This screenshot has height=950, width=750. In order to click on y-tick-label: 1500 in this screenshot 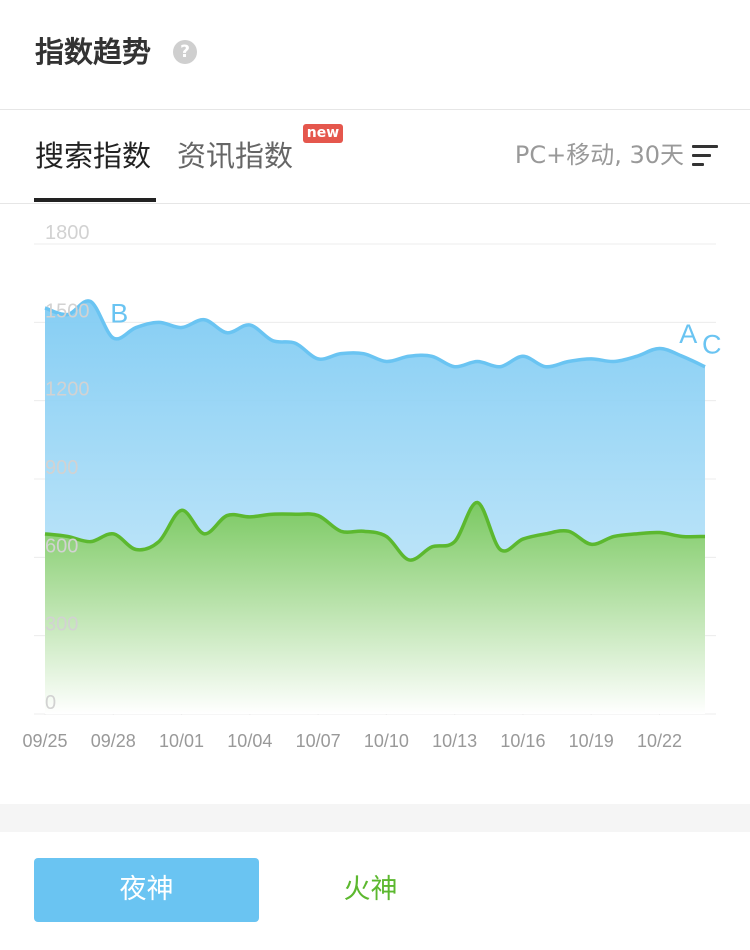, I will do `click(67, 311)`.